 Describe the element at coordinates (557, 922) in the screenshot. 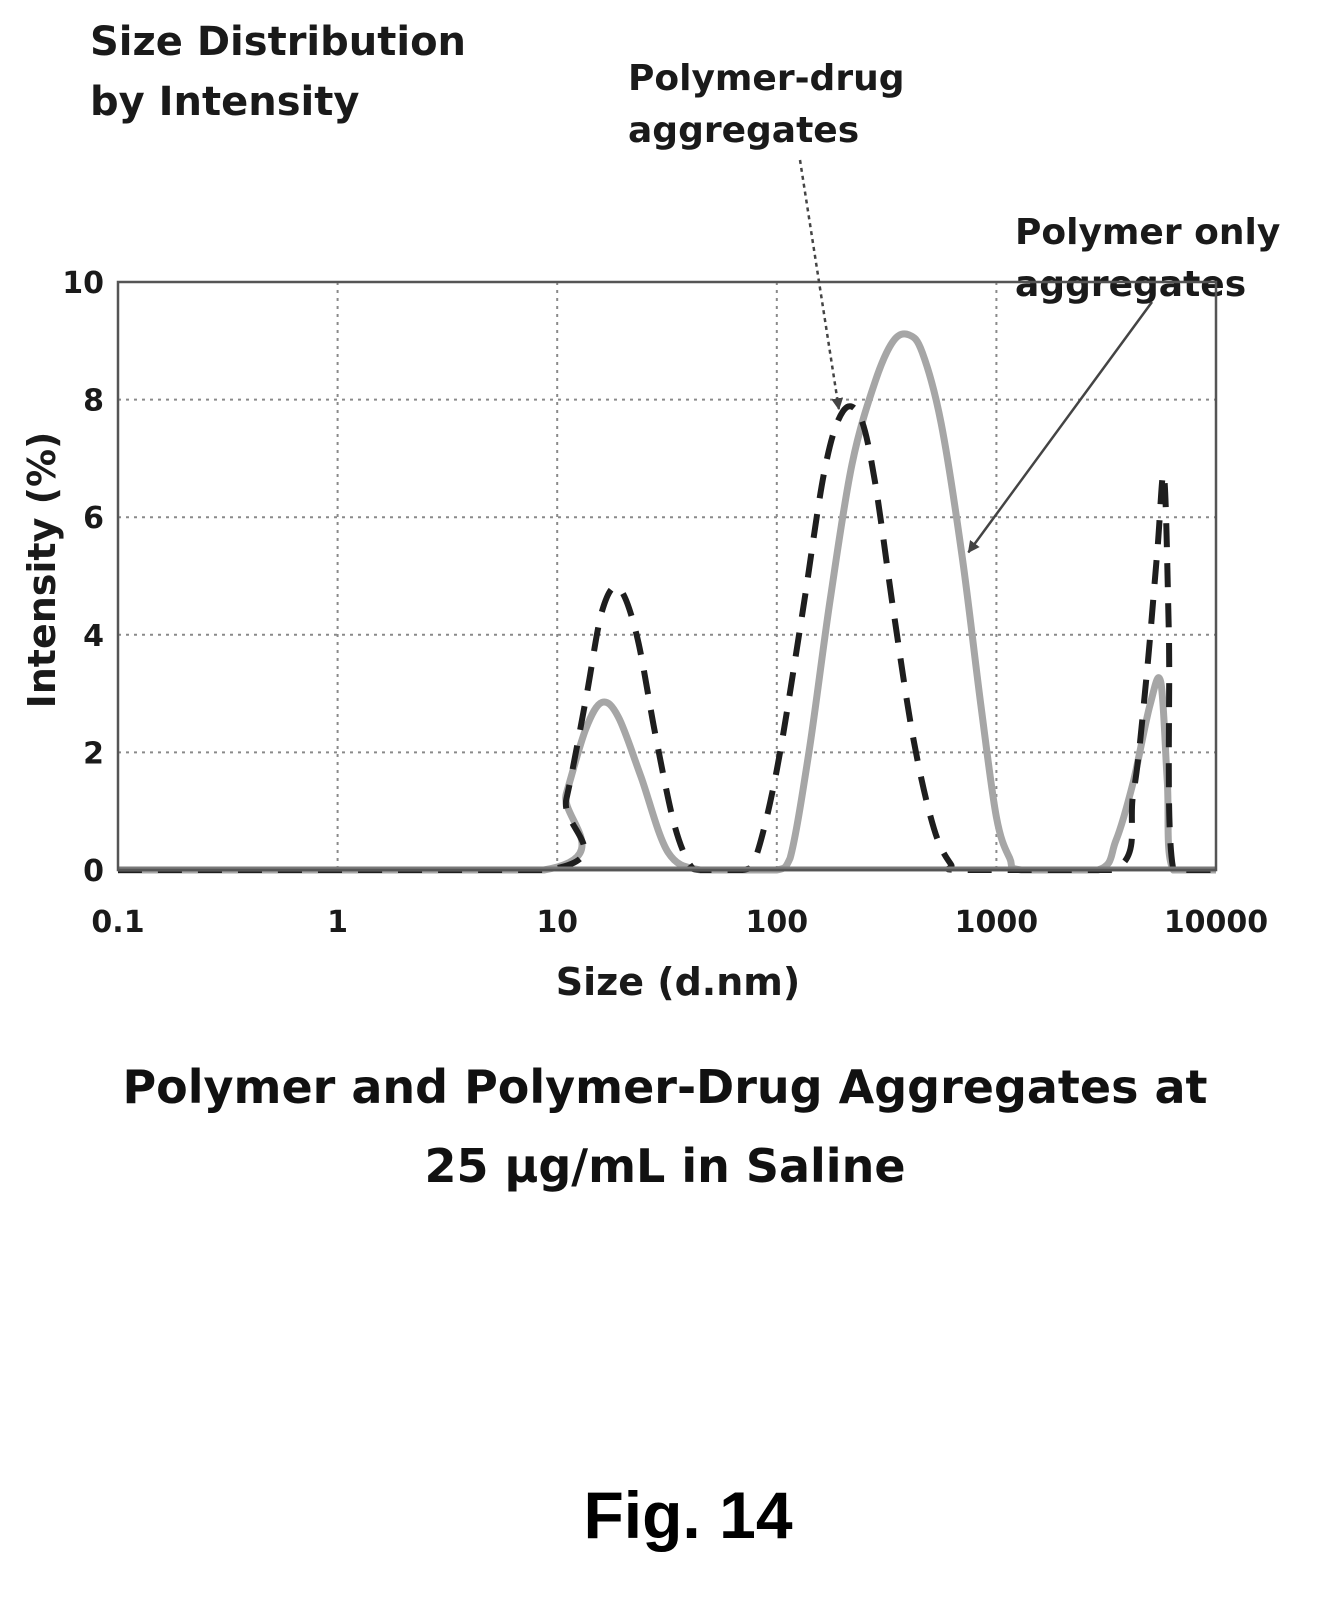

I see `x-tick-label: 10` at that location.